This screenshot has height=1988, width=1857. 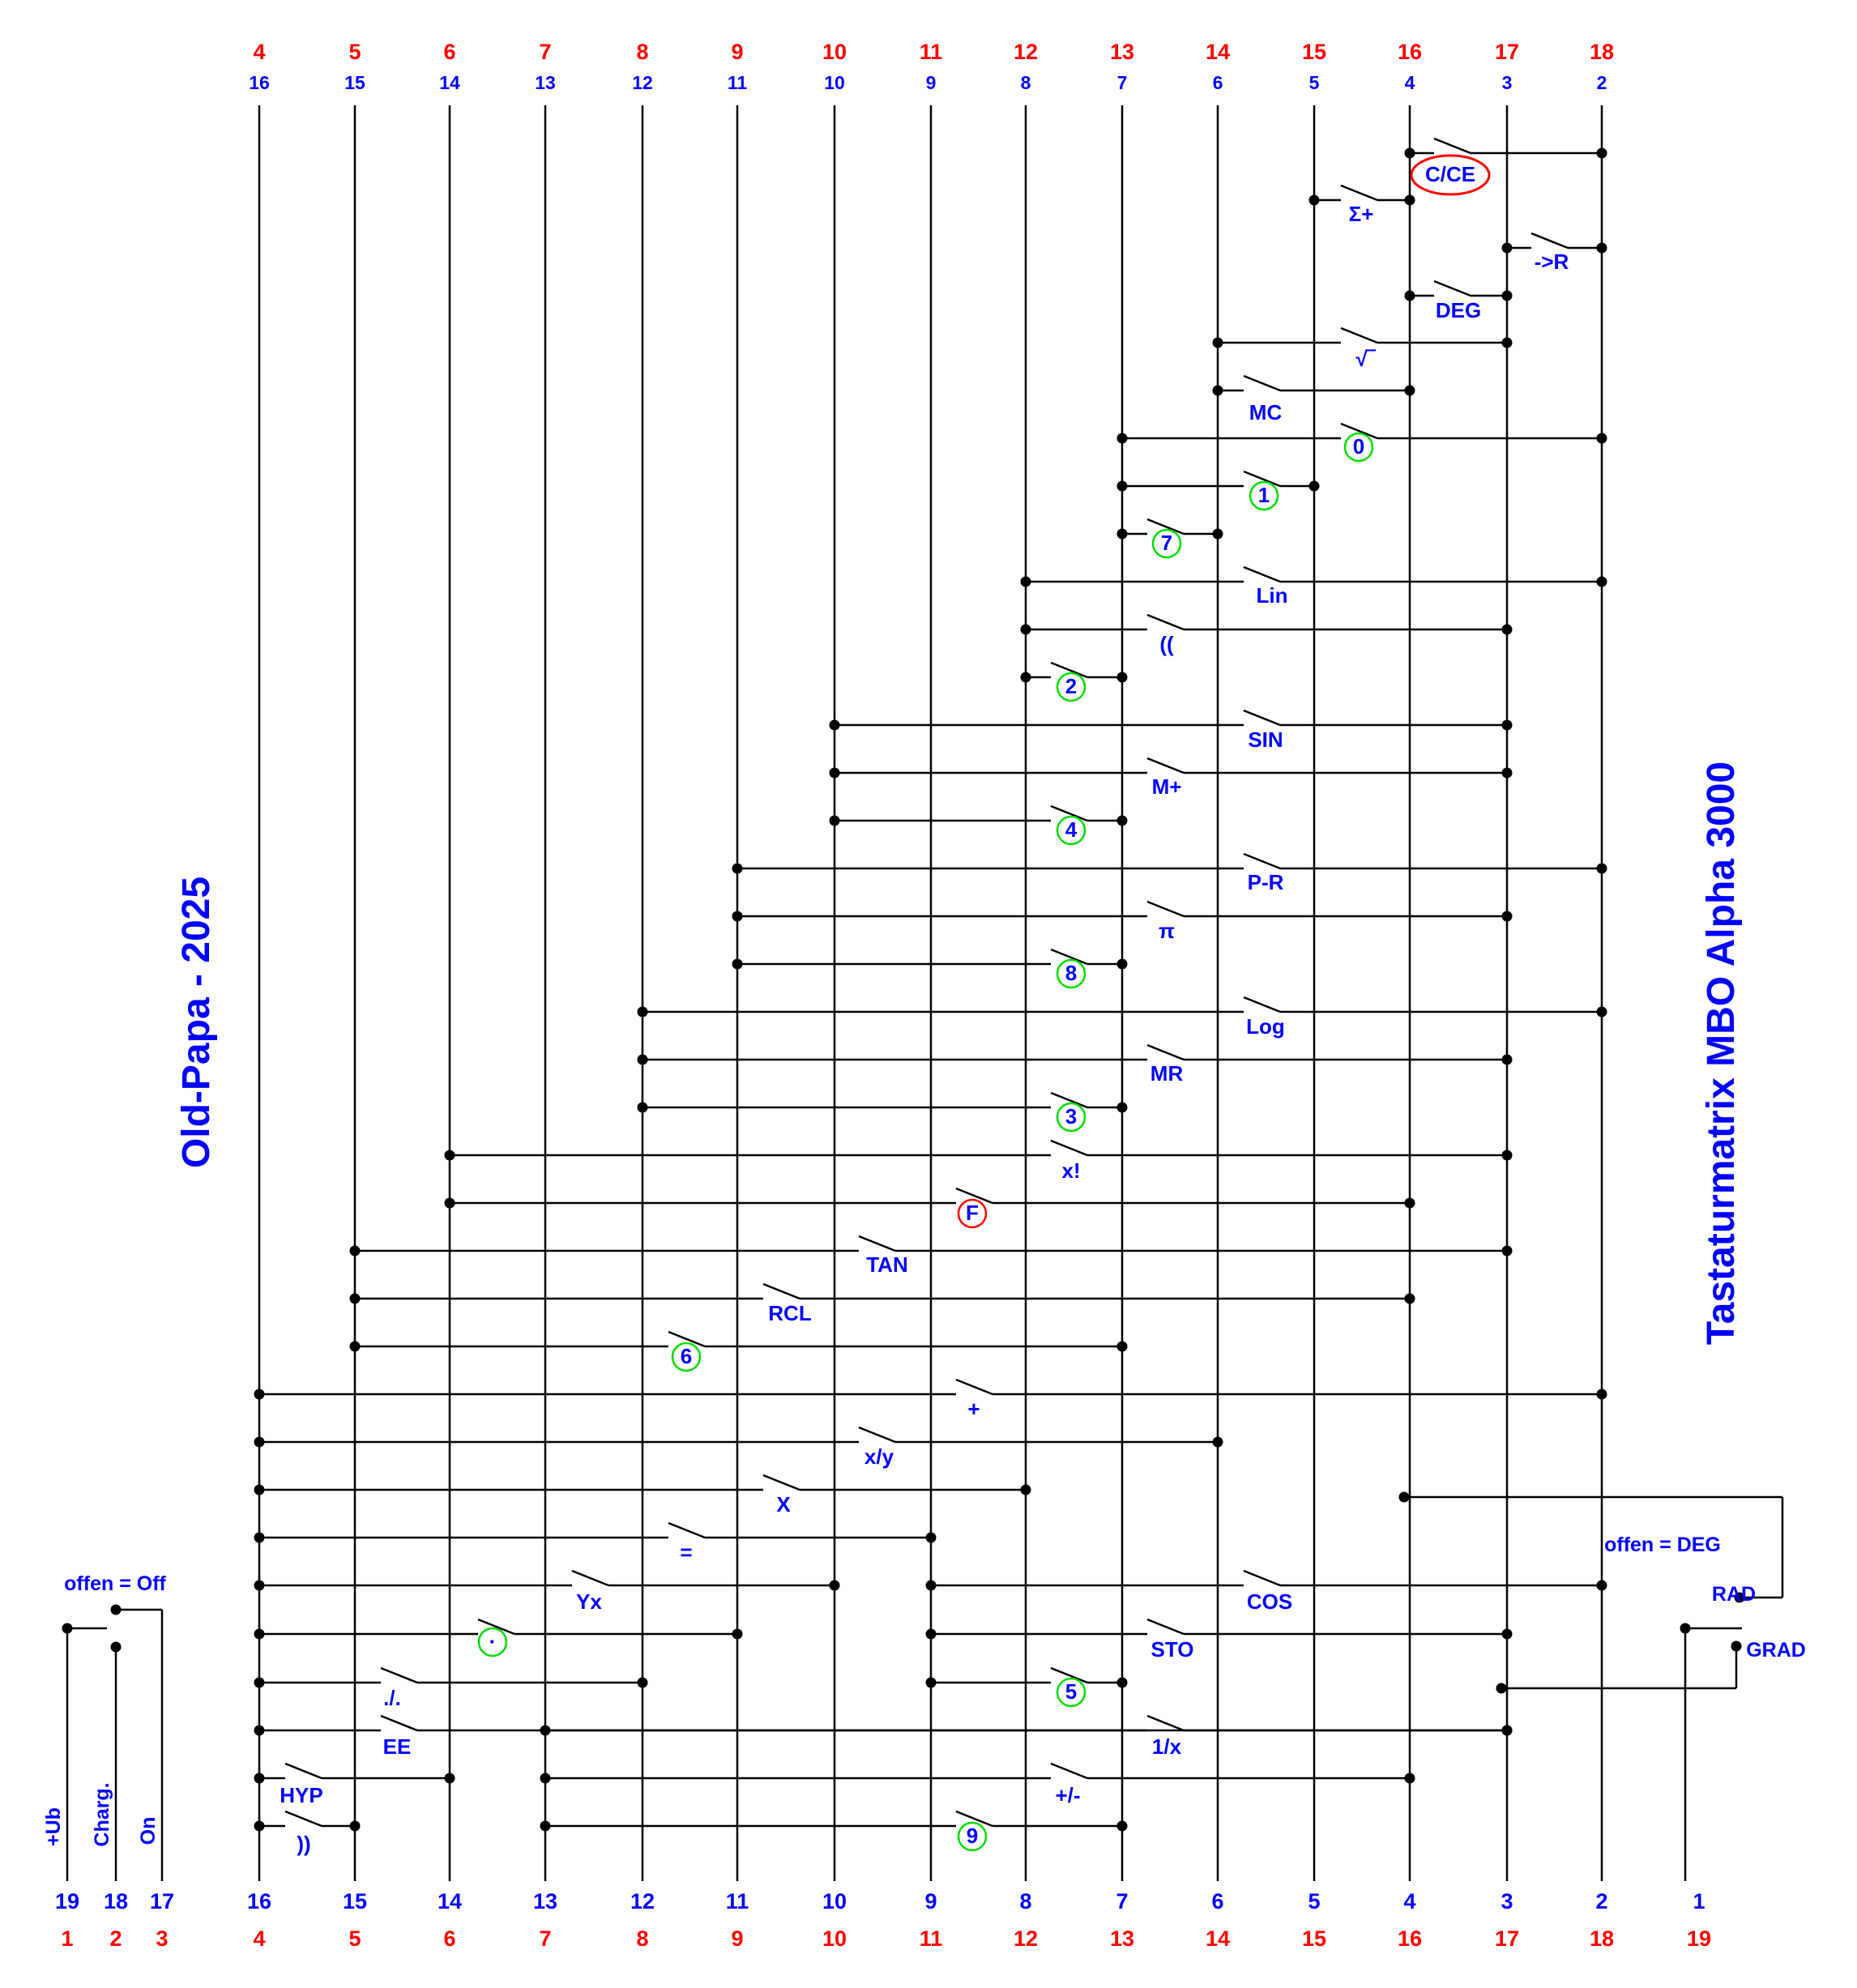 What do you see at coordinates (737, 1901) in the screenshot?
I see `bottom-blue-label-8: 11` at bounding box center [737, 1901].